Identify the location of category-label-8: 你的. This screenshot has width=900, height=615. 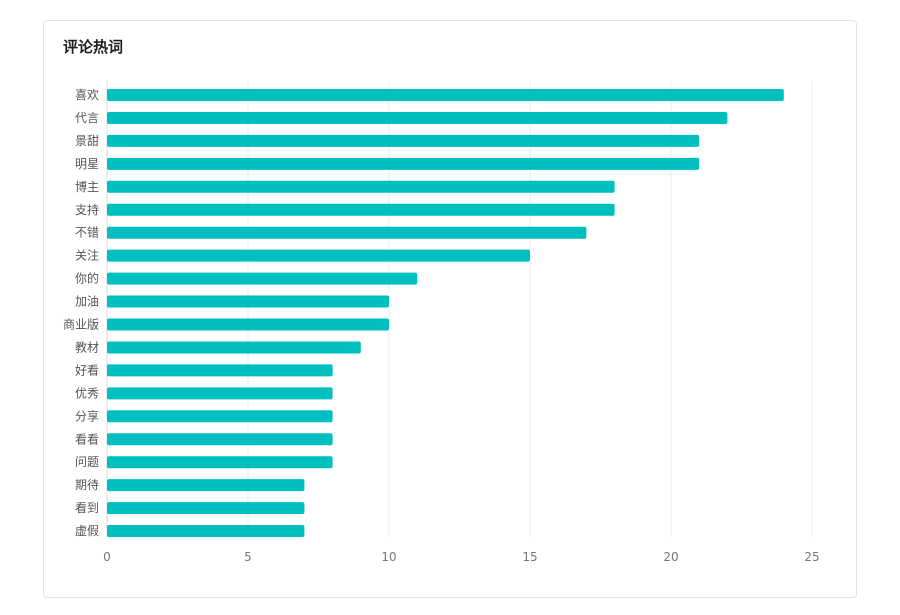
(87, 278).